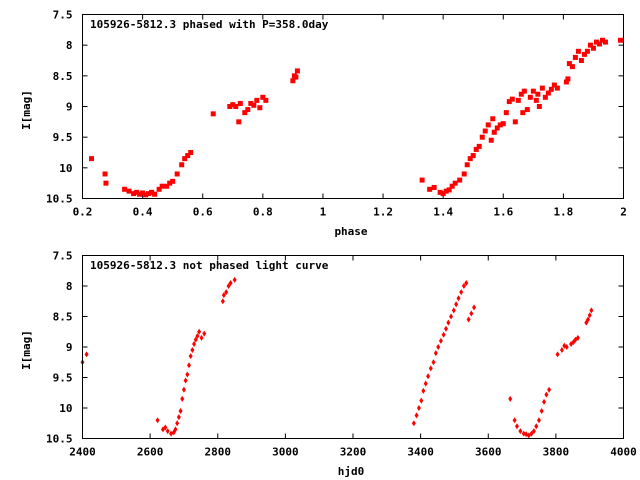 The width and height of the screenshot is (640, 480). I want to click on unphased-plot-x-tick-label: 3400, so click(420, 452).